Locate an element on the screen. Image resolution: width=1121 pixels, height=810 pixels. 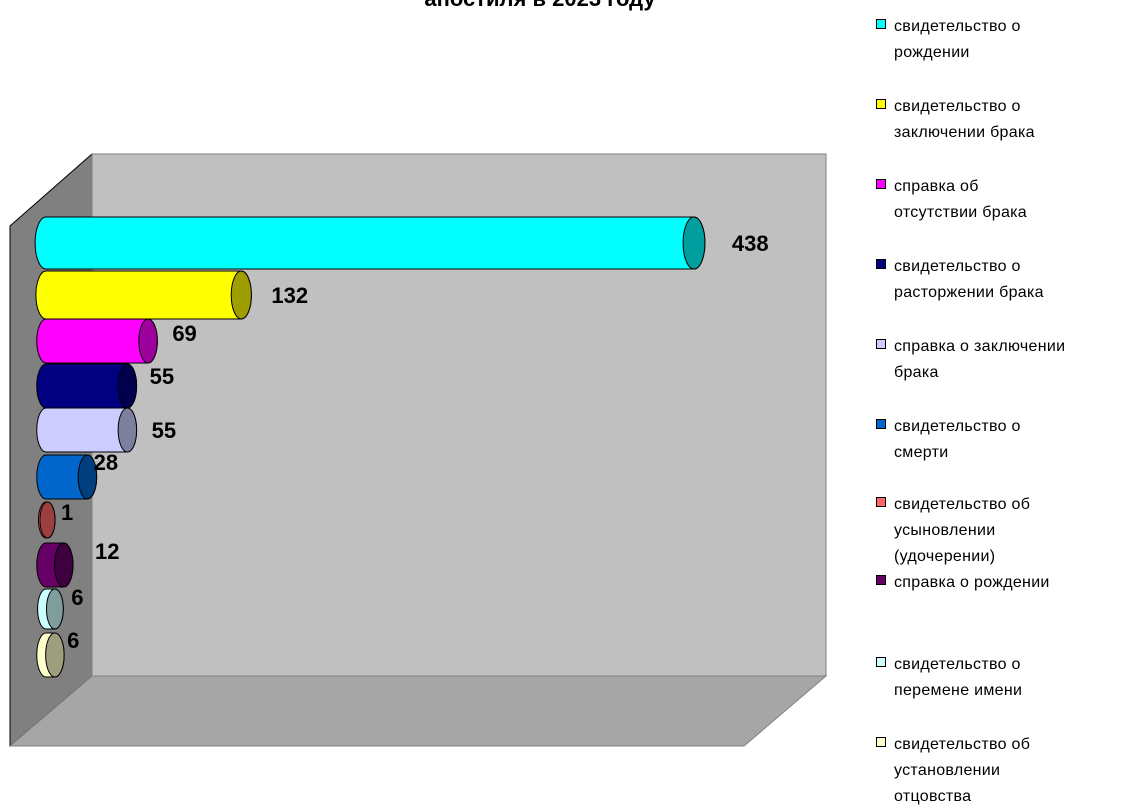
legend-label: справка о рождении is located at coordinates (972, 582).